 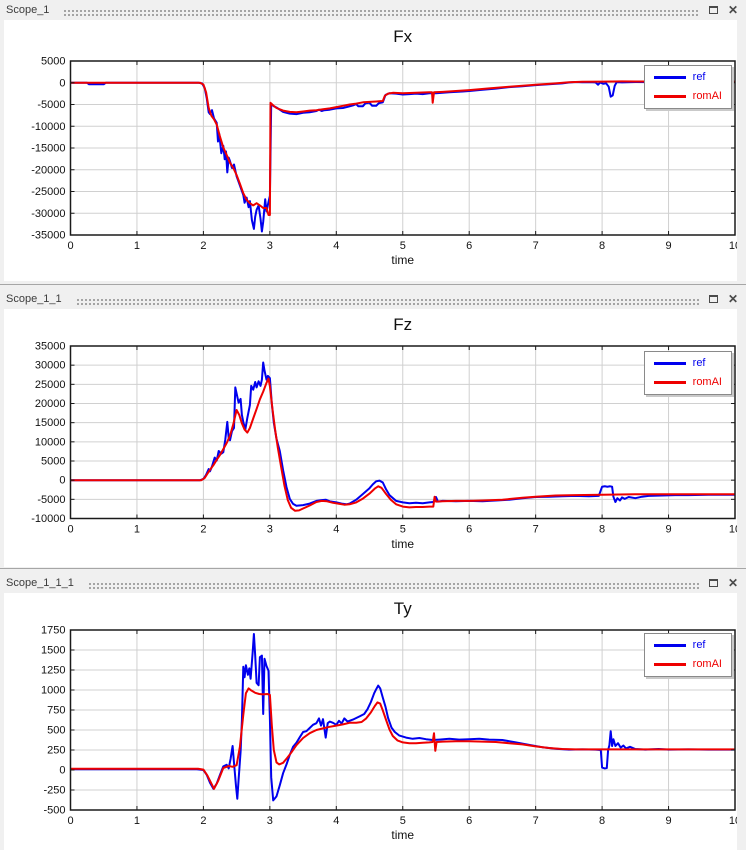 What do you see at coordinates (28, 10) in the screenshot?
I see `window-title: Scope_1` at bounding box center [28, 10].